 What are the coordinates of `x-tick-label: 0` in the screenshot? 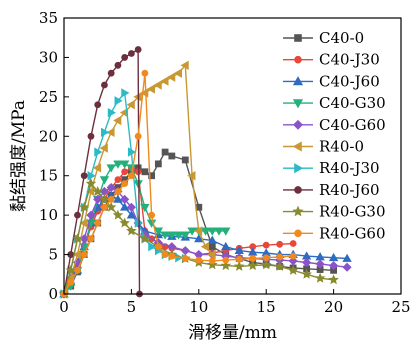 It's located at (64, 307).